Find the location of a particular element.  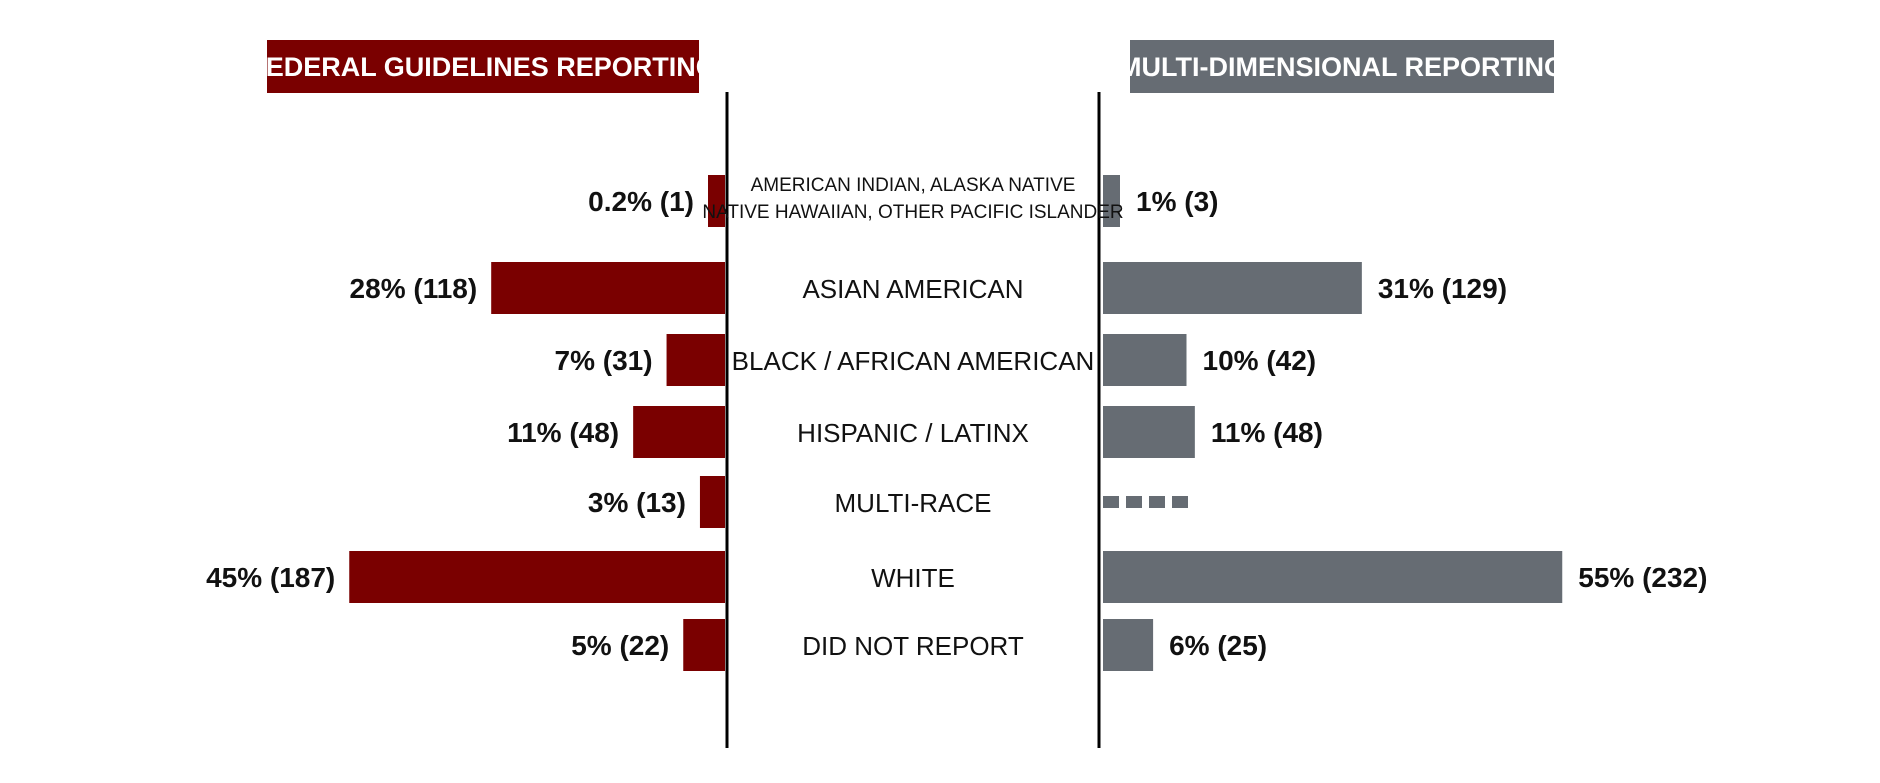

federal-header: FEDERAL GUIDELINES REPORTING is located at coordinates (483, 66).